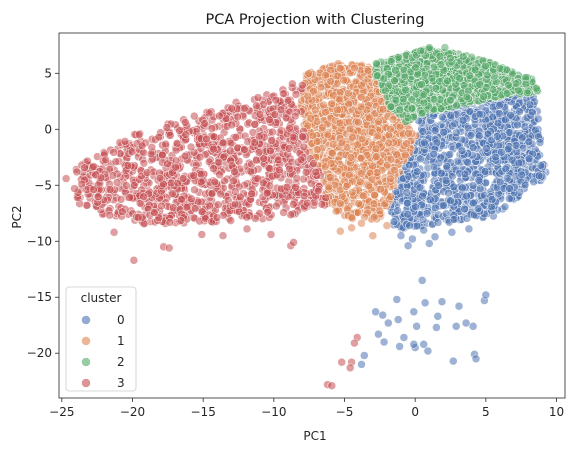 The image size is (574, 455). I want to click on x-axis: −25 −20 −15 −10 −5 0 5 10, so click(306, 408).